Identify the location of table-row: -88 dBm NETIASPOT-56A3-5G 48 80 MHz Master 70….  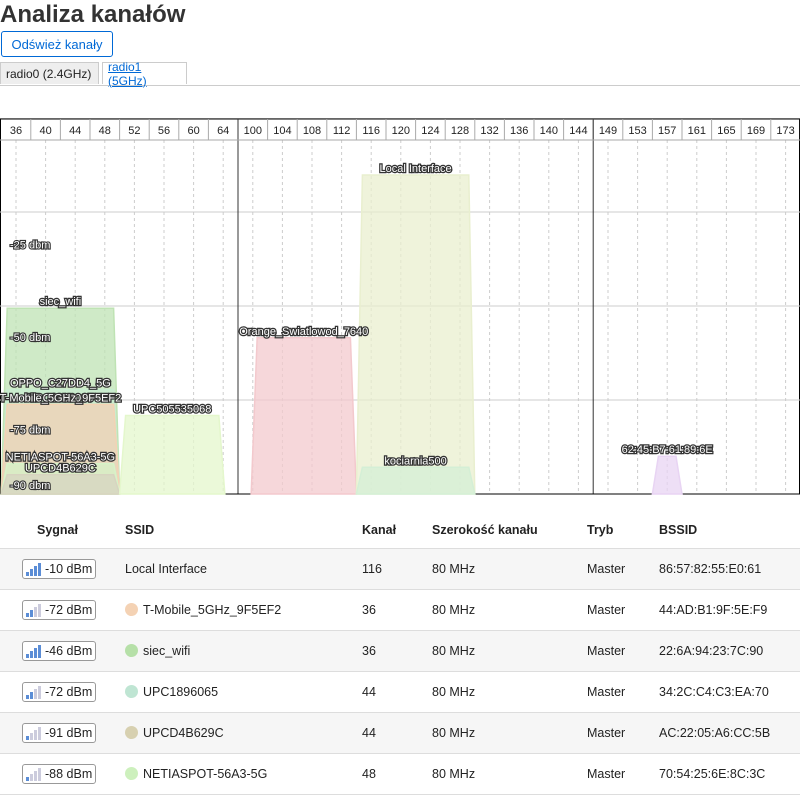
(400, 774).